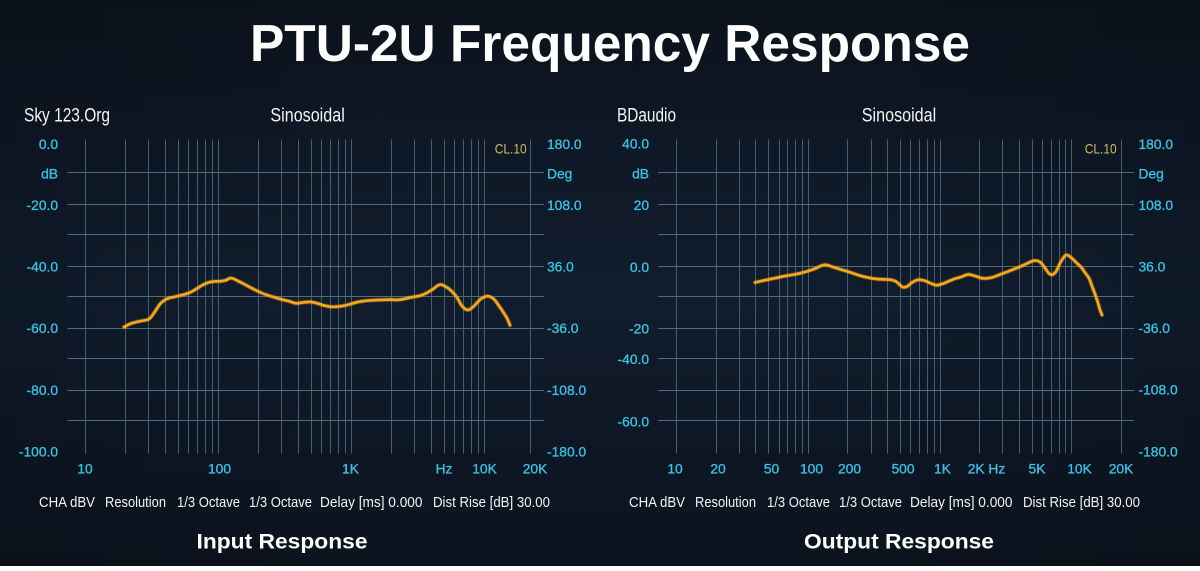 The image size is (1200, 571). What do you see at coordinates (282, 541) in the screenshot?
I see `svg-text: Input Response` at bounding box center [282, 541].